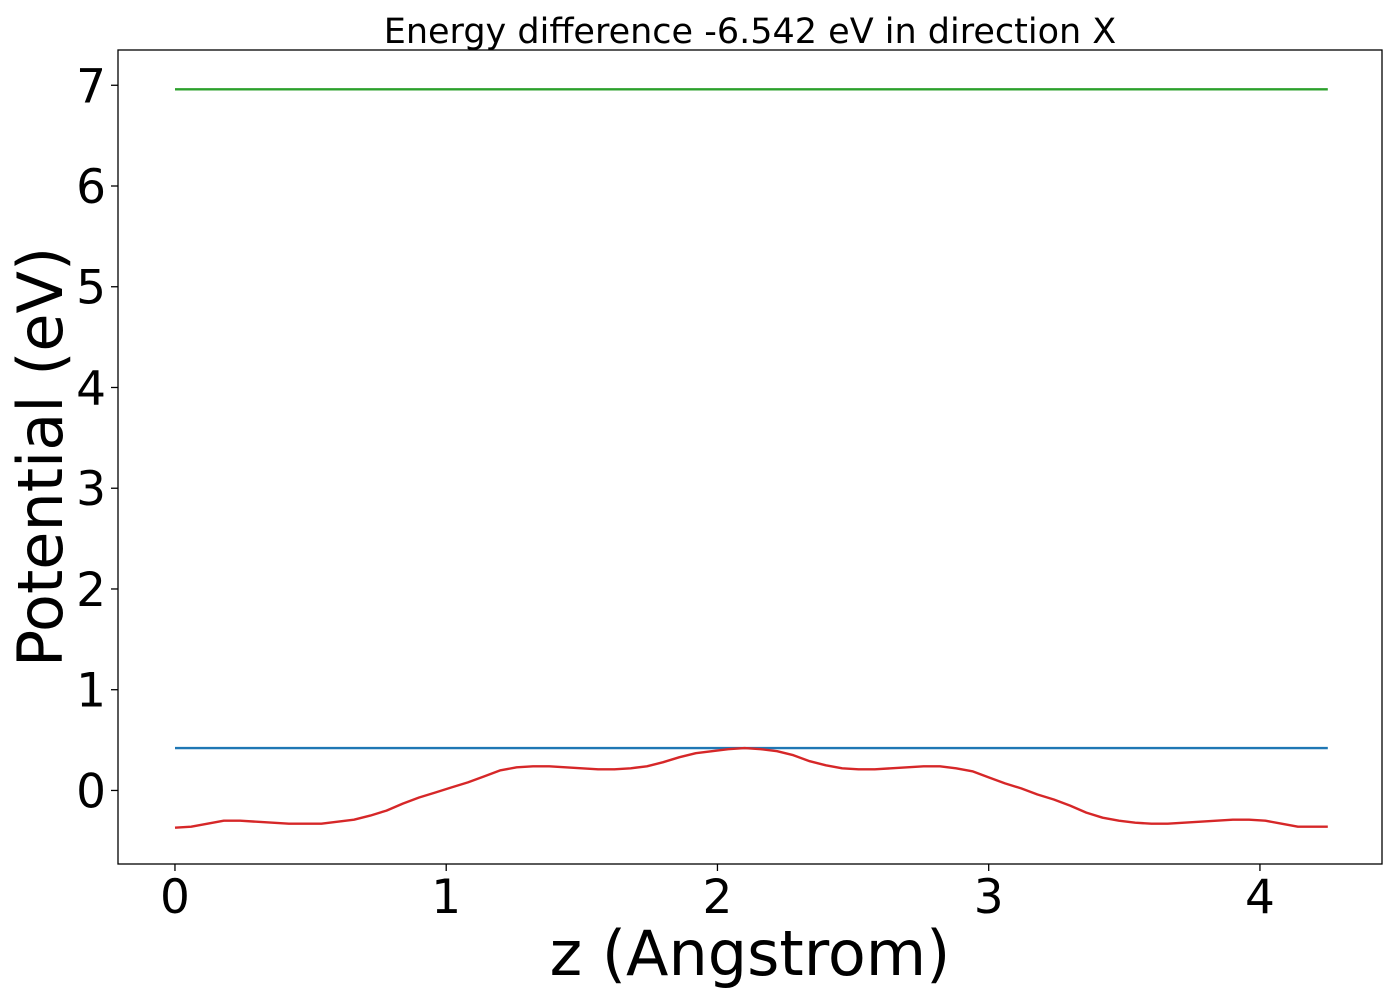 This screenshot has width=1400, height=1004. Describe the element at coordinates (446, 897) in the screenshot. I see `x-tick-label: 1` at that location.